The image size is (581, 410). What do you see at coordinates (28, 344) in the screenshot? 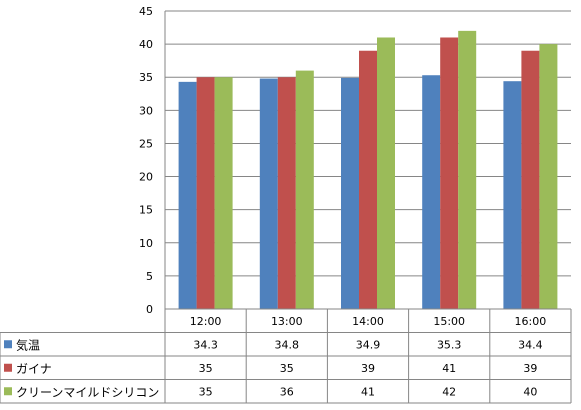
I see `legend-label: 気温` at bounding box center [28, 344].